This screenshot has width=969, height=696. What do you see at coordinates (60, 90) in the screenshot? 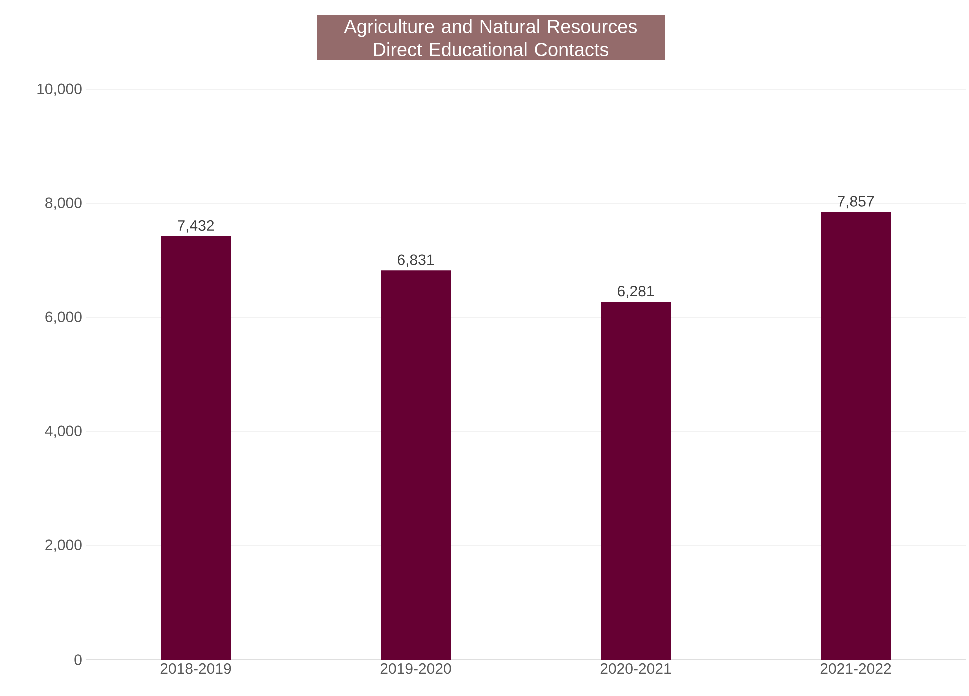
I see `y-tick-label: 10,000` at bounding box center [60, 90].